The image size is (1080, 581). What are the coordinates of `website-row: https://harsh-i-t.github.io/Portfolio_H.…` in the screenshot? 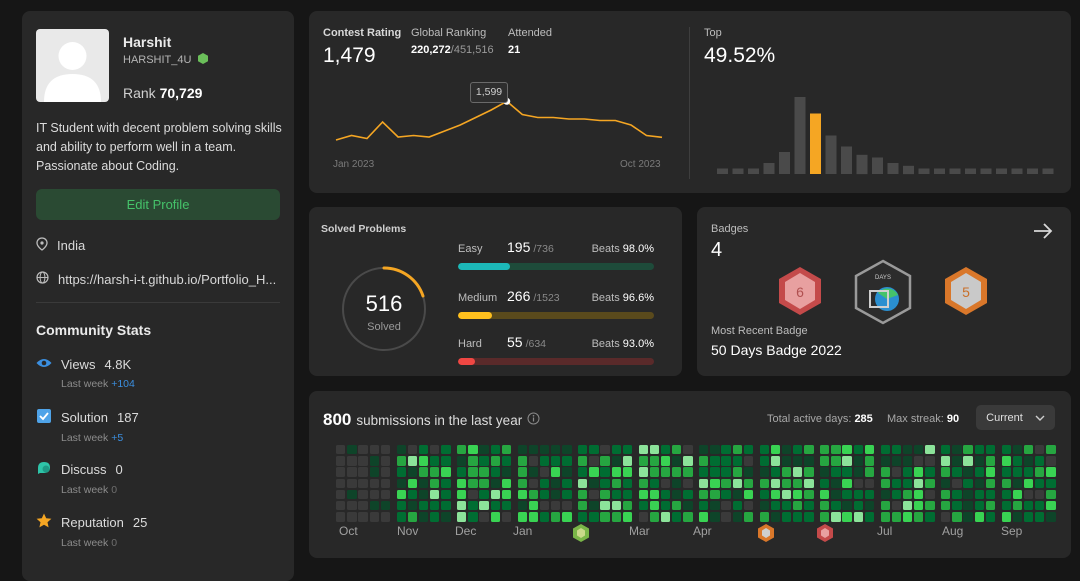 It's located at (156, 279).